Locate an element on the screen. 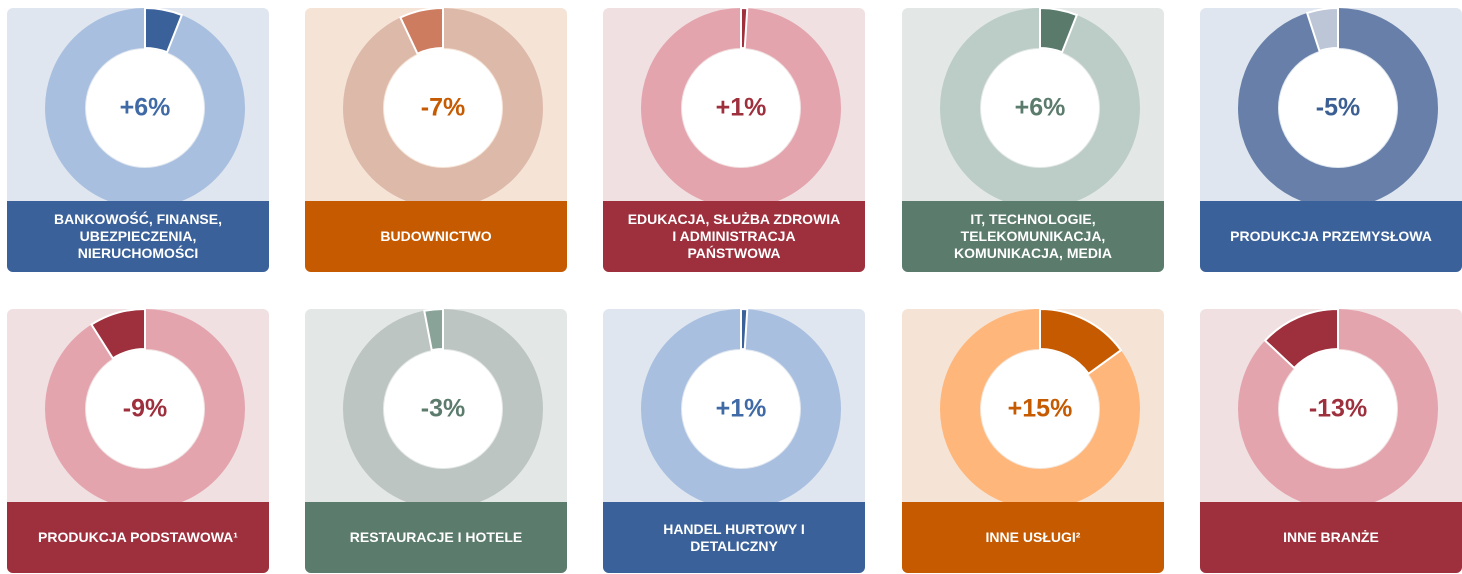 This screenshot has height=574, width=1462. chart-title: HANDEL HURTOWY I DETALICZNY is located at coordinates (734, 537).